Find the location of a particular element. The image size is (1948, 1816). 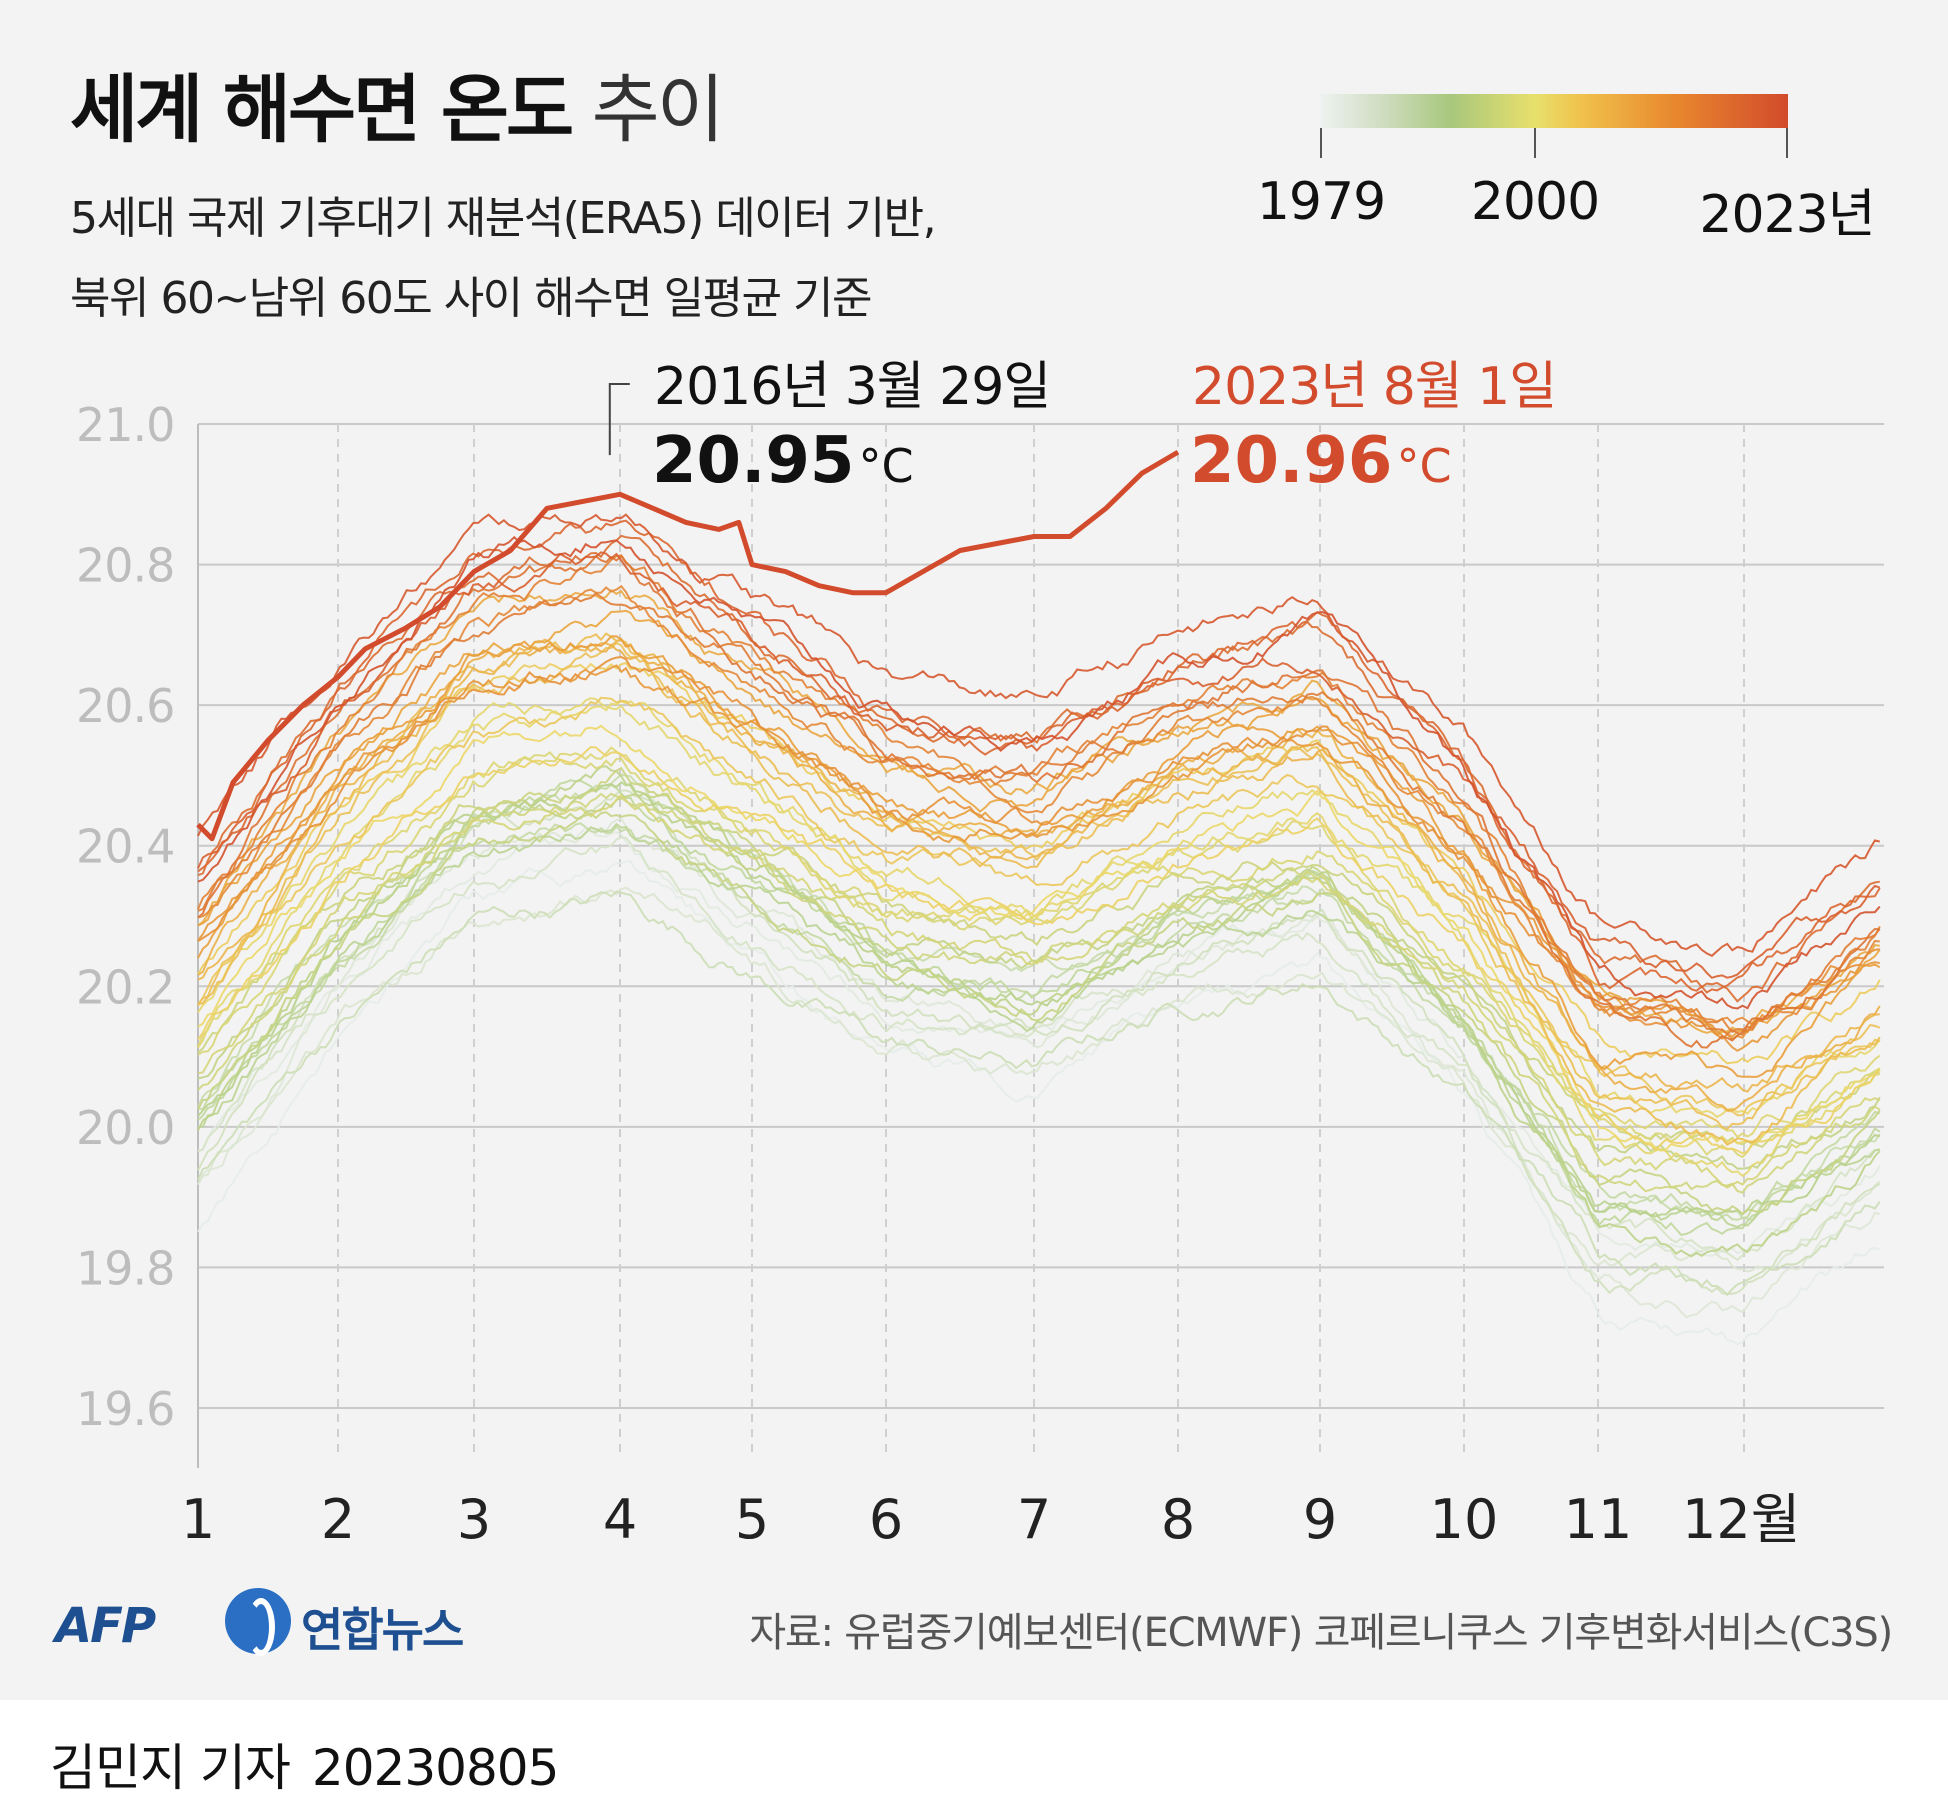

legend-label-2023: 2023년 is located at coordinates (1787, 215).